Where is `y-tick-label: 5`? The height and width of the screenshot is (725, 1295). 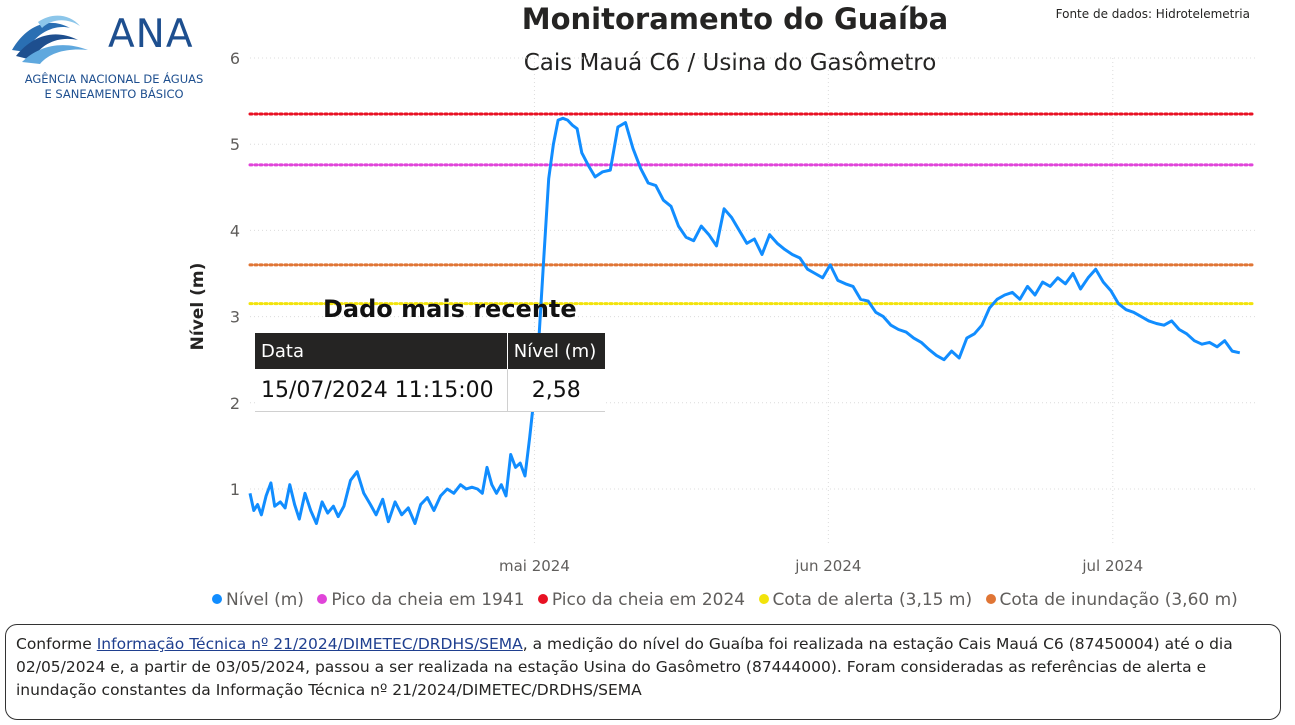
y-tick-label: 5 is located at coordinates (235, 144).